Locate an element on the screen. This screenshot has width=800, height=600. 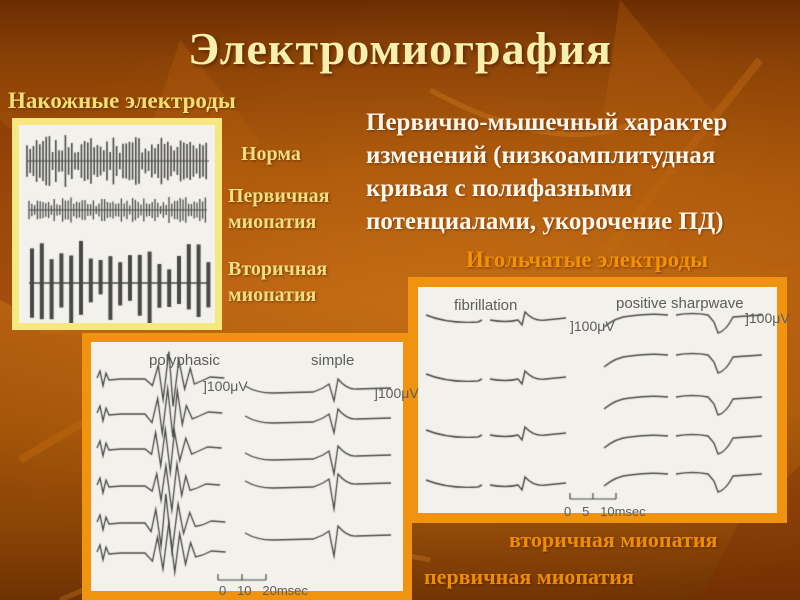
label-secondary-myopathy: Вторичная миопатия is located at coordinates (278, 282).